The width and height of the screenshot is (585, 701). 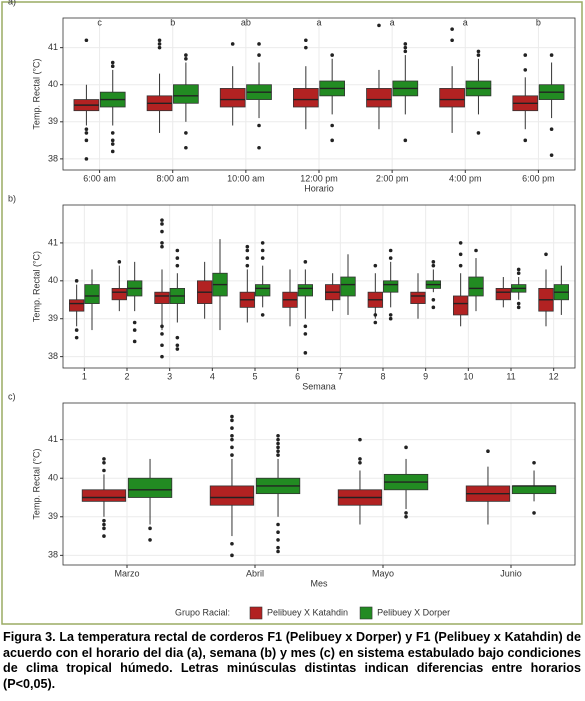 I want to click on panel-label: b), so click(x=12, y=198).